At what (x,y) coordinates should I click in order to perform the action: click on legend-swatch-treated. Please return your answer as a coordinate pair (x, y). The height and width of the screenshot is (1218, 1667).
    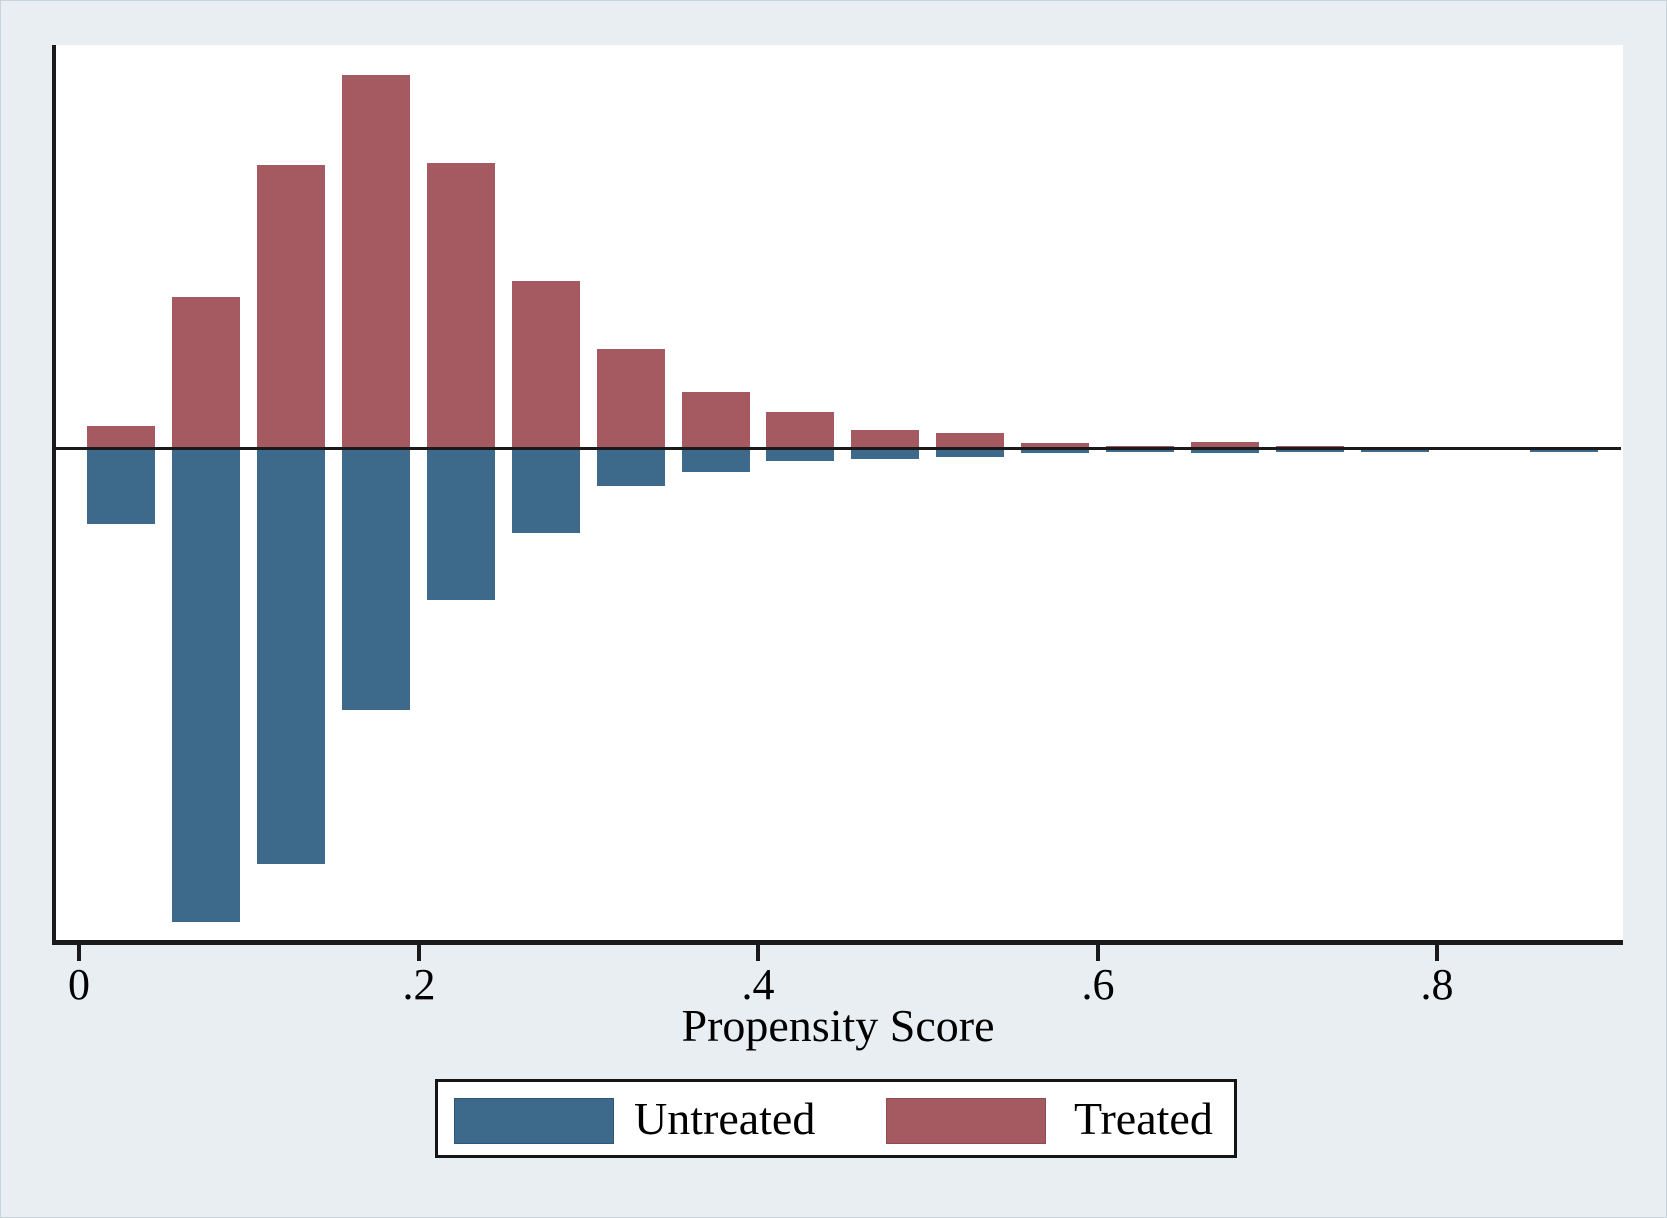
    Looking at the image, I should click on (966, 1121).